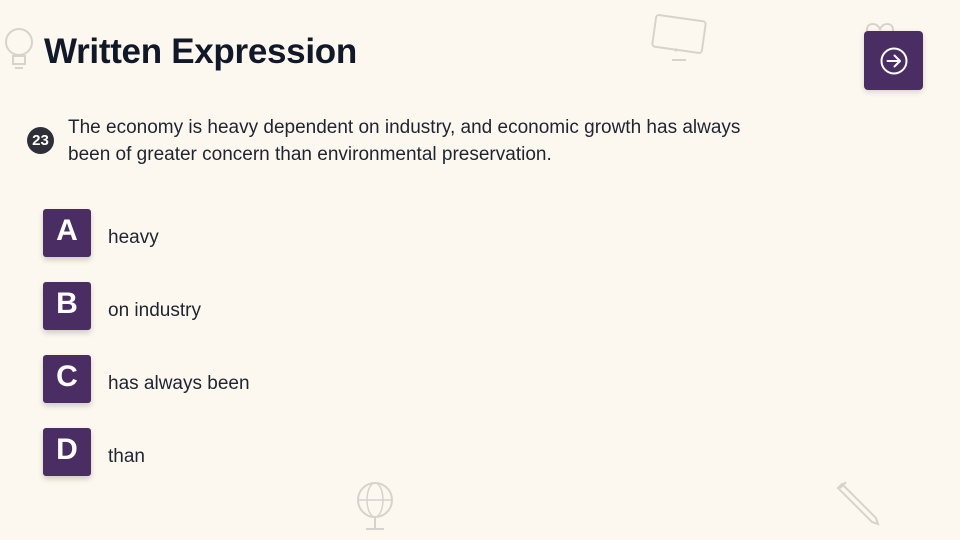 This screenshot has width=960, height=540. I want to click on option-c: C has always been, so click(146, 379).